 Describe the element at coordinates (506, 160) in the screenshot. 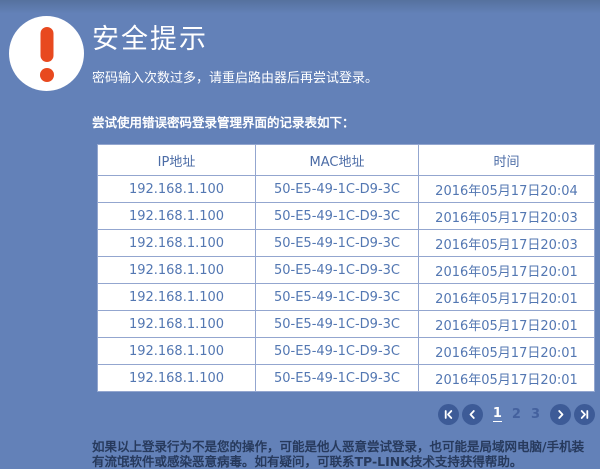

I see `column-header-time: 时间` at that location.